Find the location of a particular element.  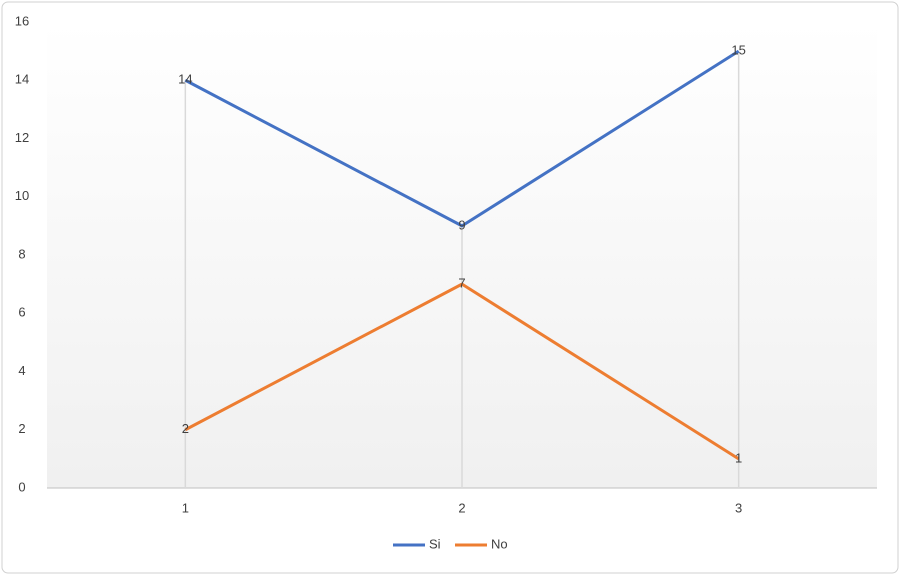

y-tick-label: 10 is located at coordinates (22, 195).